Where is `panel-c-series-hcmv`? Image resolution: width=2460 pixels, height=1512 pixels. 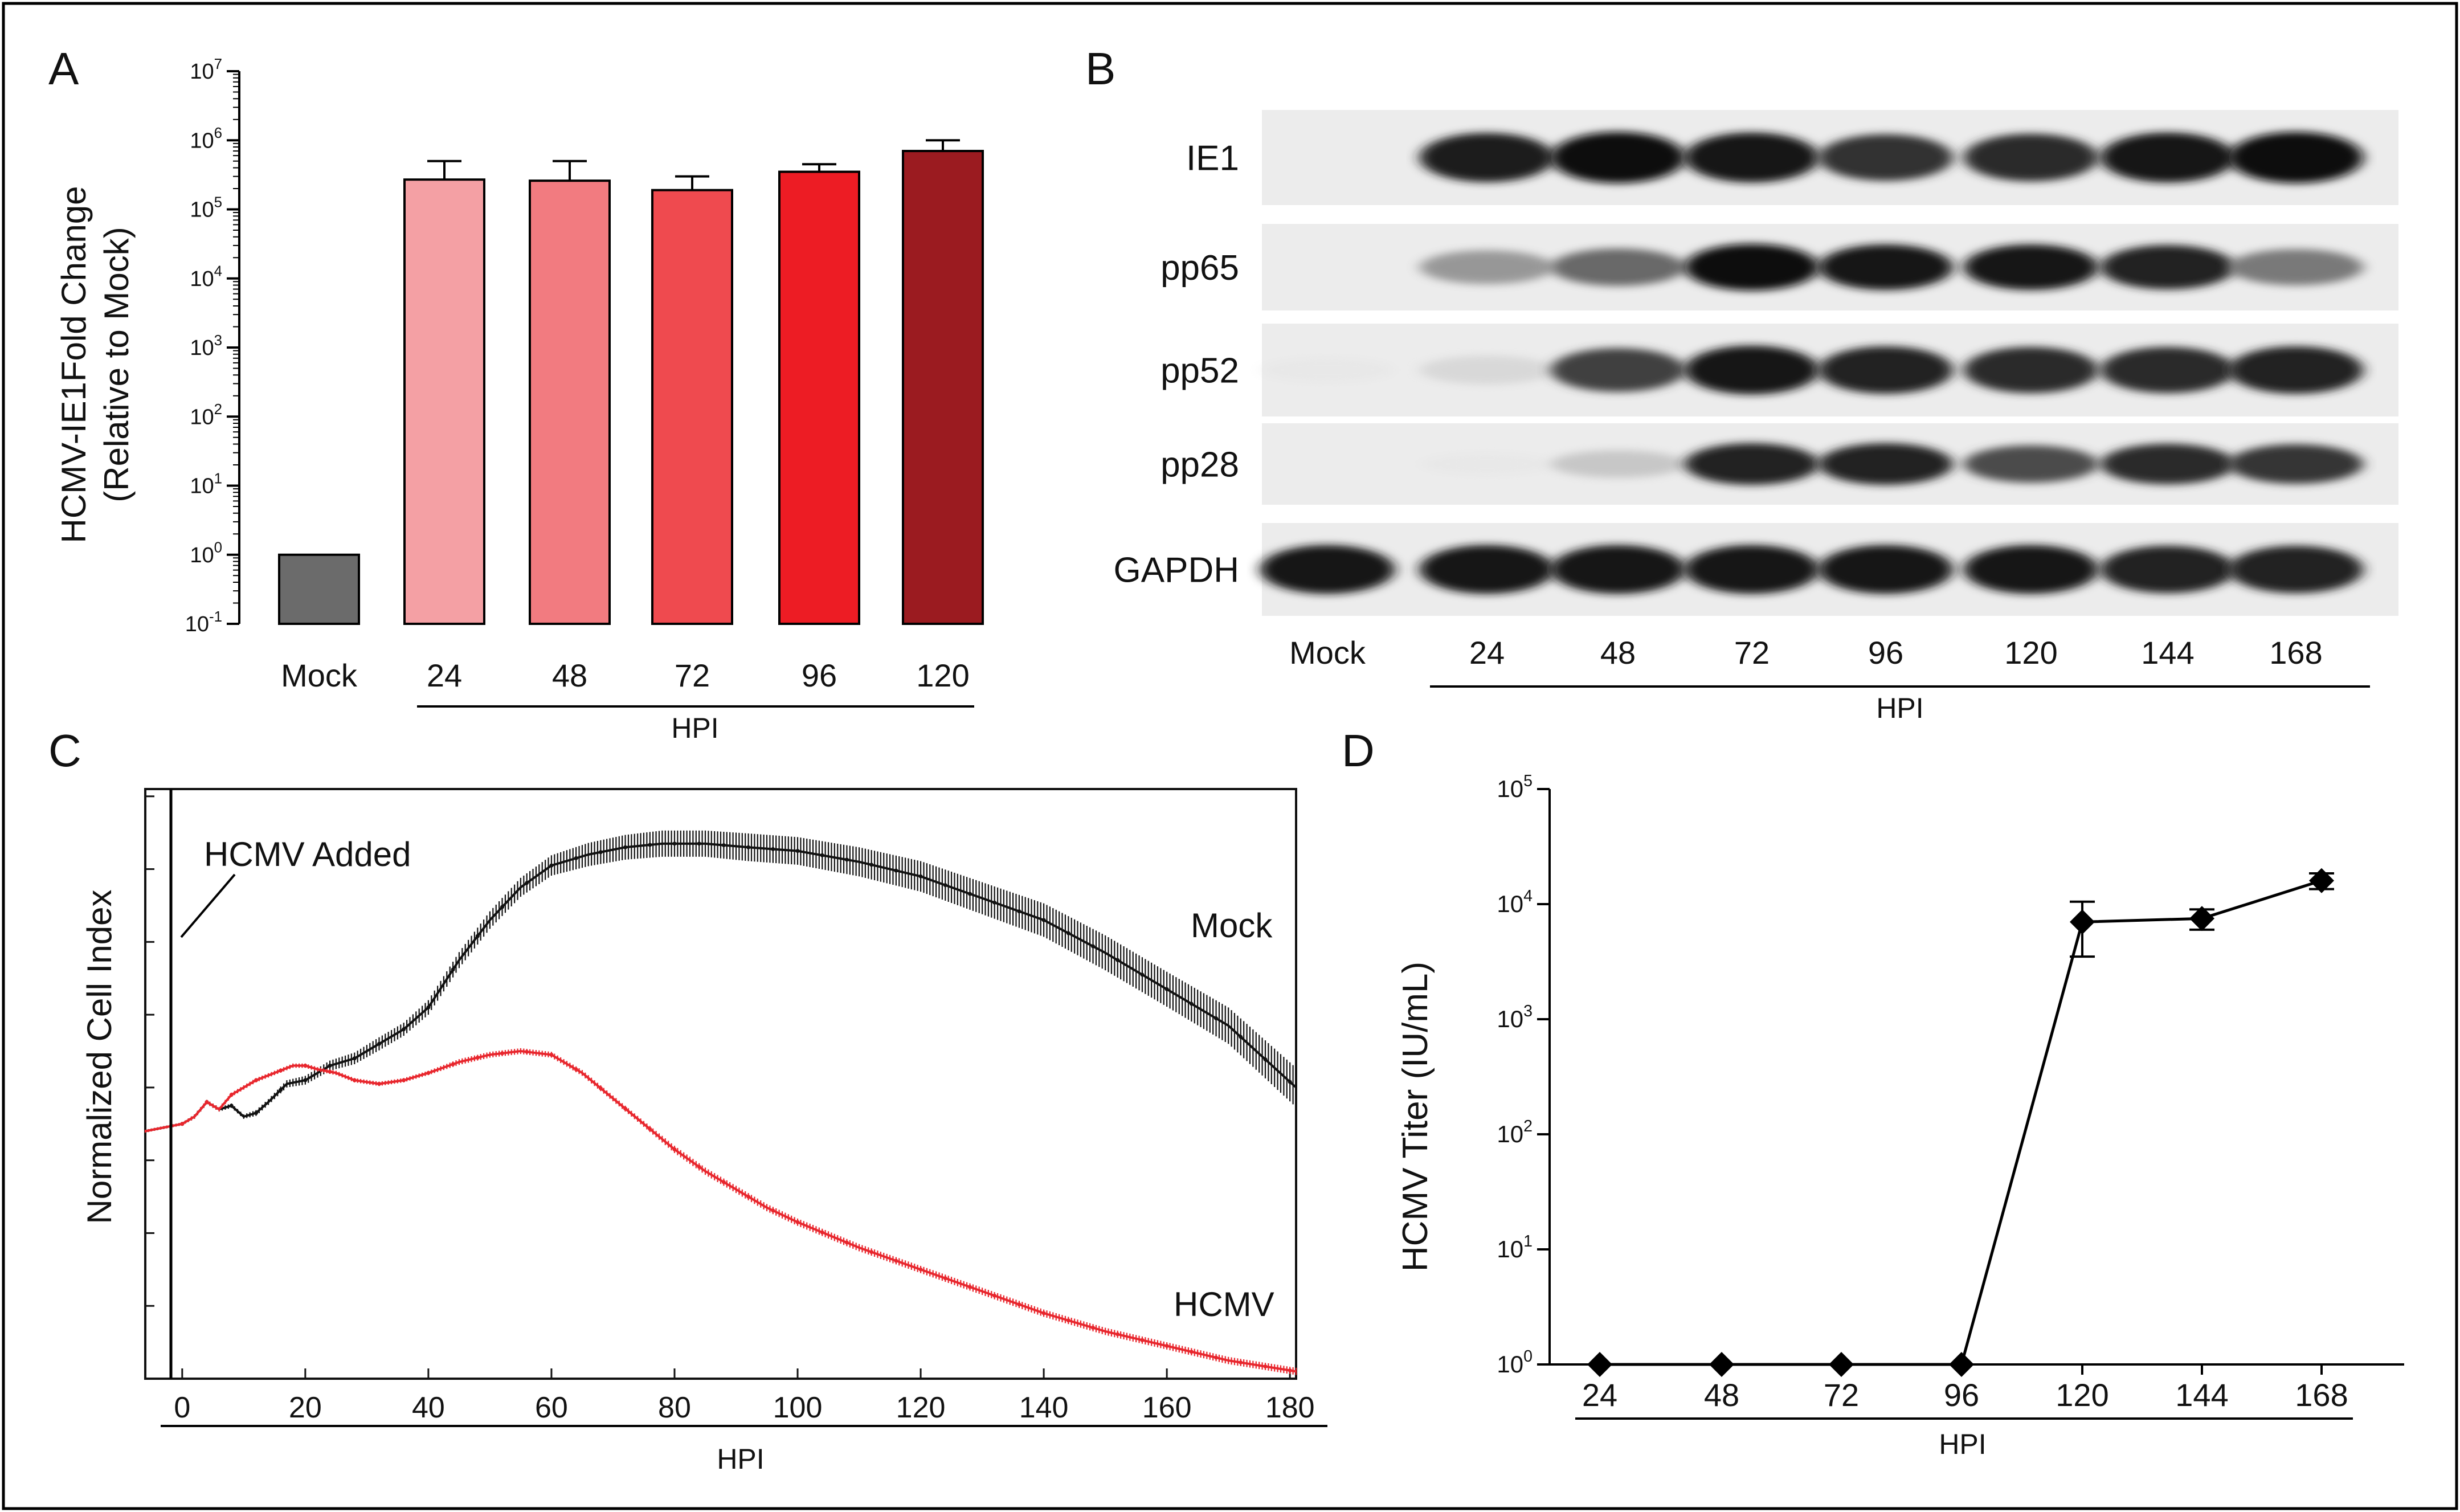
panel-c-series-hcmv is located at coordinates (721, 1211).